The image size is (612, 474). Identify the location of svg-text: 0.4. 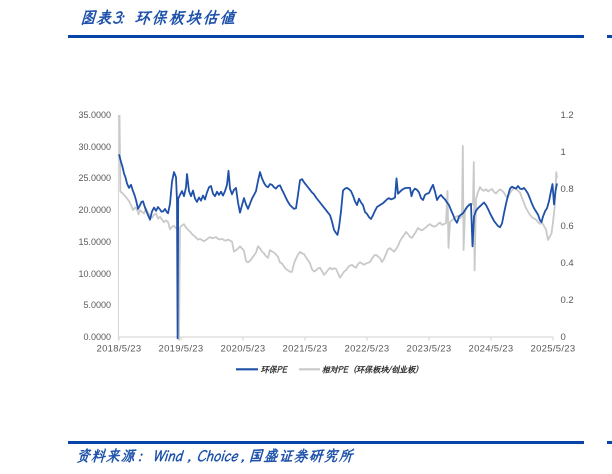
(567, 263).